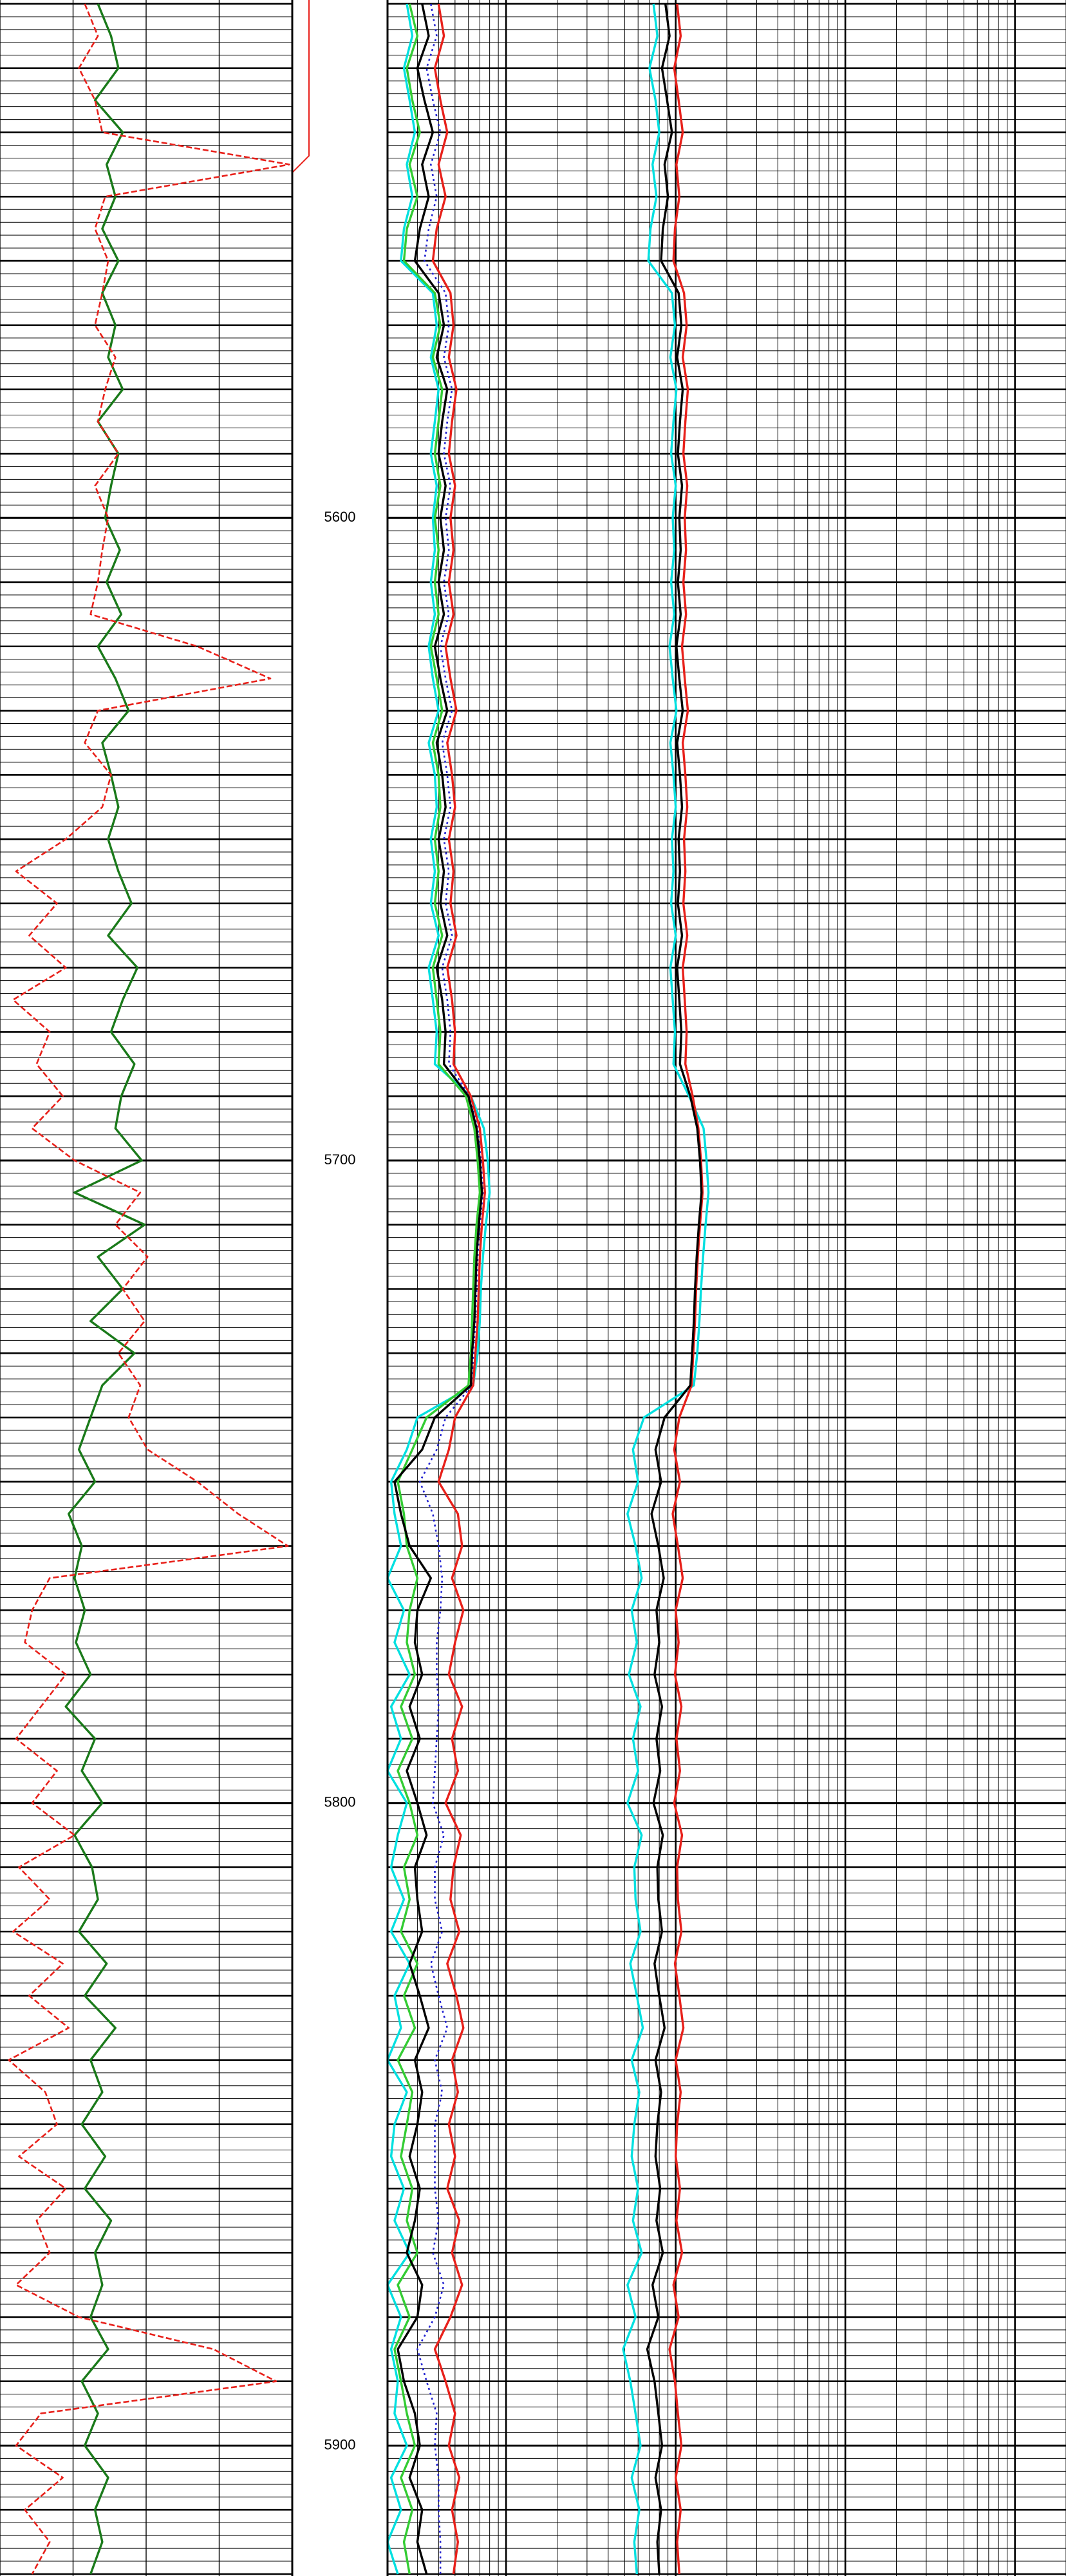 The width and height of the screenshot is (1066, 2576). Describe the element at coordinates (340, 517) in the screenshot. I see `depth-label: 5600` at that location.